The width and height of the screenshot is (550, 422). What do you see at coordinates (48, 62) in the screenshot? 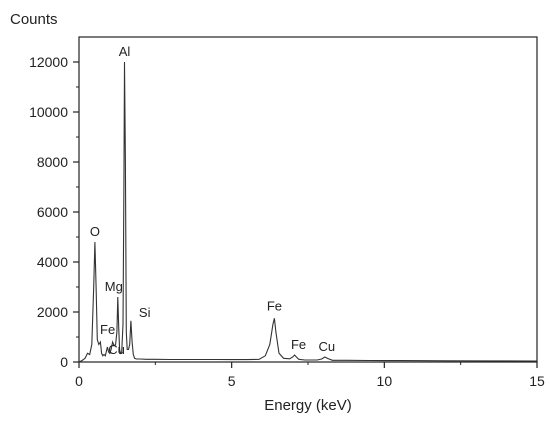
I see `y-tick-label: 12000` at bounding box center [48, 62].